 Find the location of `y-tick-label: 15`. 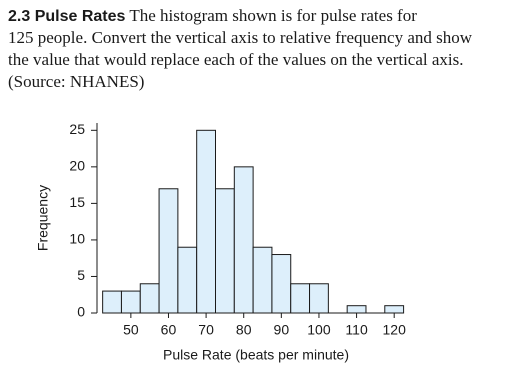

y-tick-label: 15 is located at coordinates (77, 202).